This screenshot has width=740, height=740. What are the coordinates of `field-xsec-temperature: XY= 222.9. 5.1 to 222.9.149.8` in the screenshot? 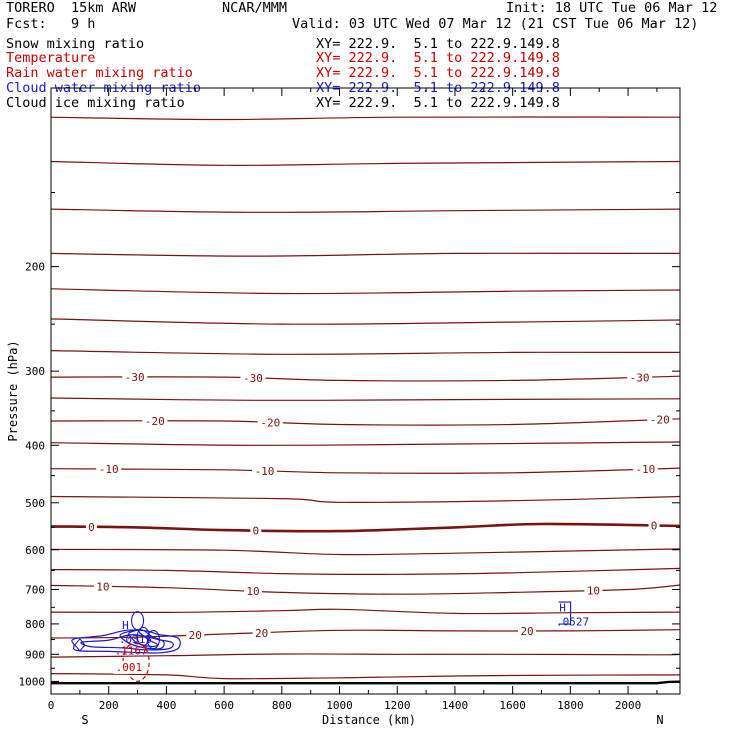 It's located at (438, 58).